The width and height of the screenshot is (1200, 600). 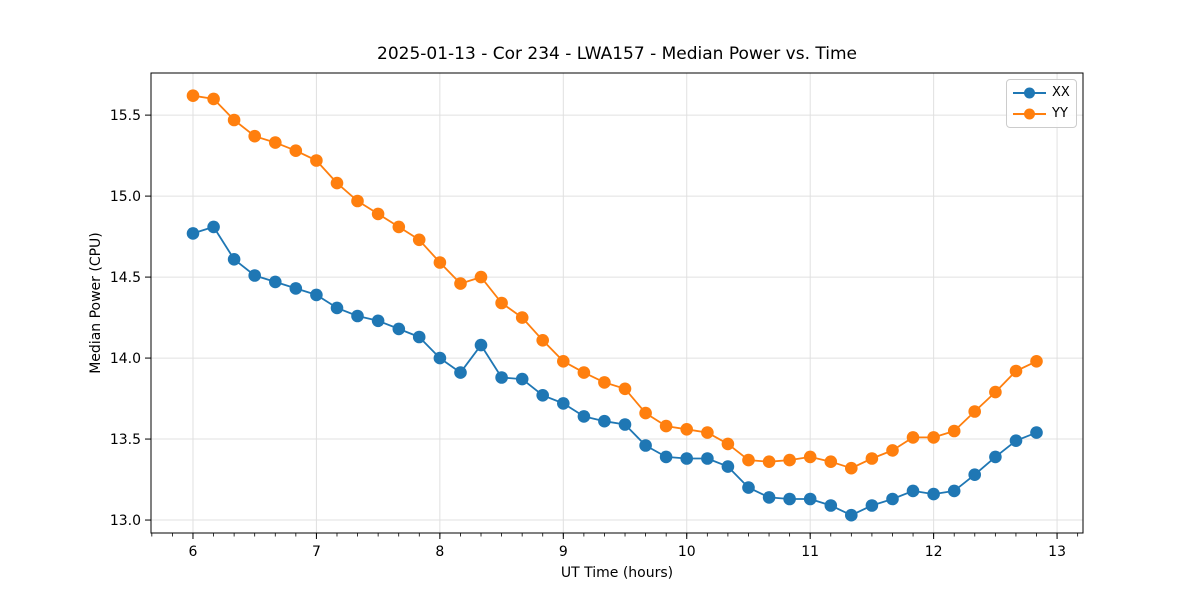 I want to click on legend-item-xx: XX, so click(x=1041, y=93).